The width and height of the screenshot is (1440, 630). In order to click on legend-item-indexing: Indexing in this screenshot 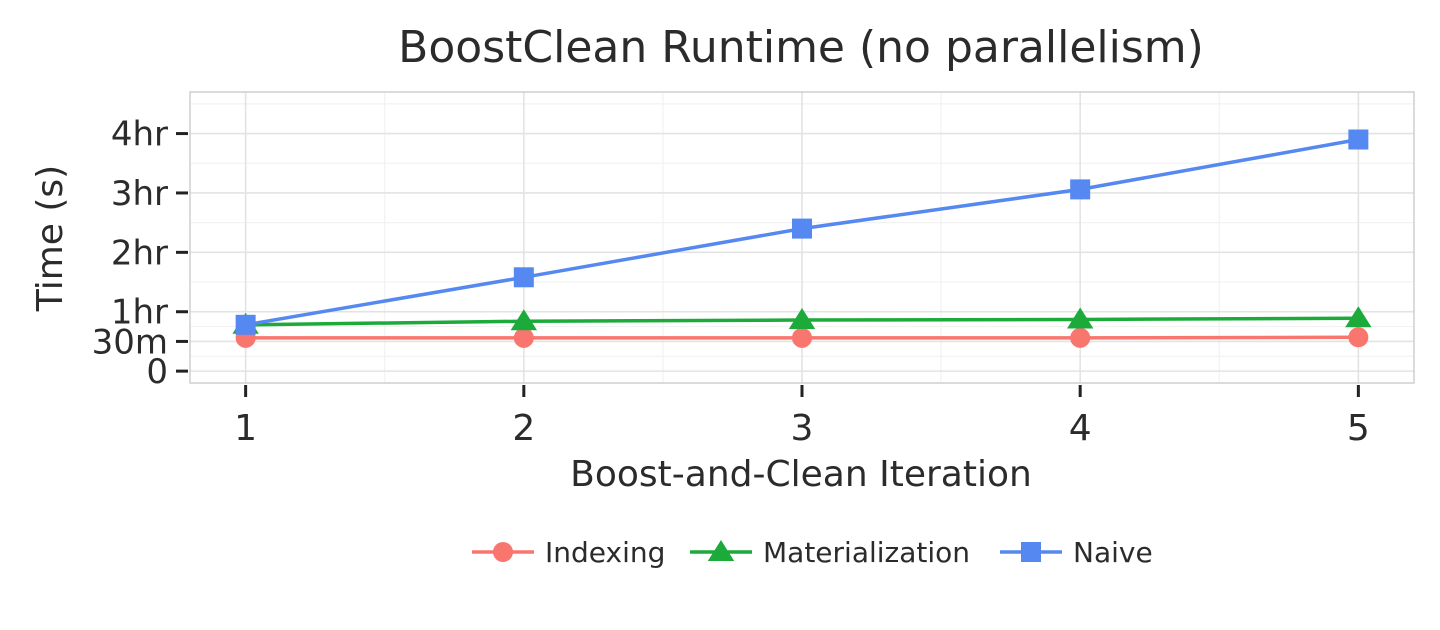, I will do `click(568, 552)`.